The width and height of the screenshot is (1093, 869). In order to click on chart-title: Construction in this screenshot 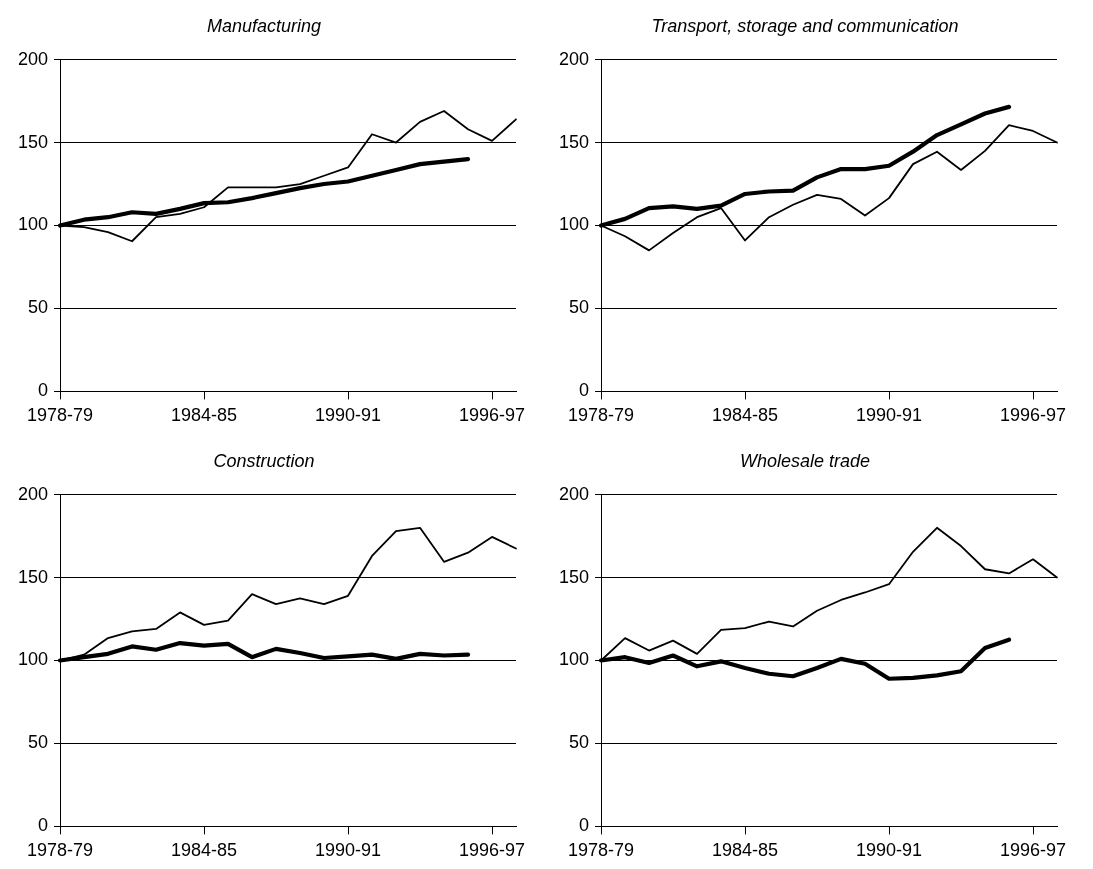, I will do `click(264, 460)`.